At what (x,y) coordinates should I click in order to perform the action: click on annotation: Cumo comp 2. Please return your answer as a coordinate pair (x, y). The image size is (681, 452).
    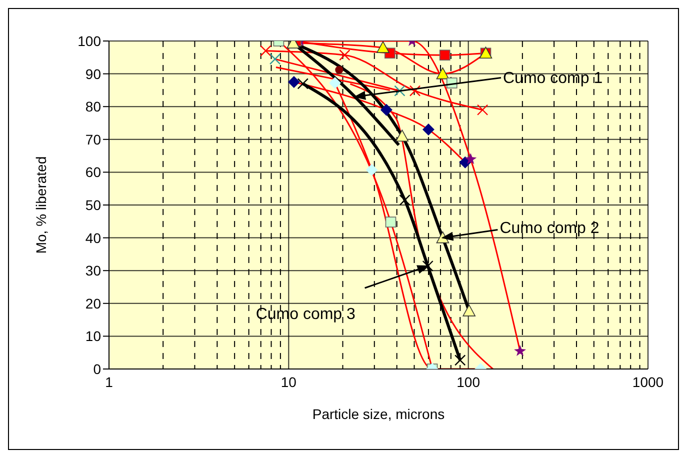
    Looking at the image, I should click on (550, 228).